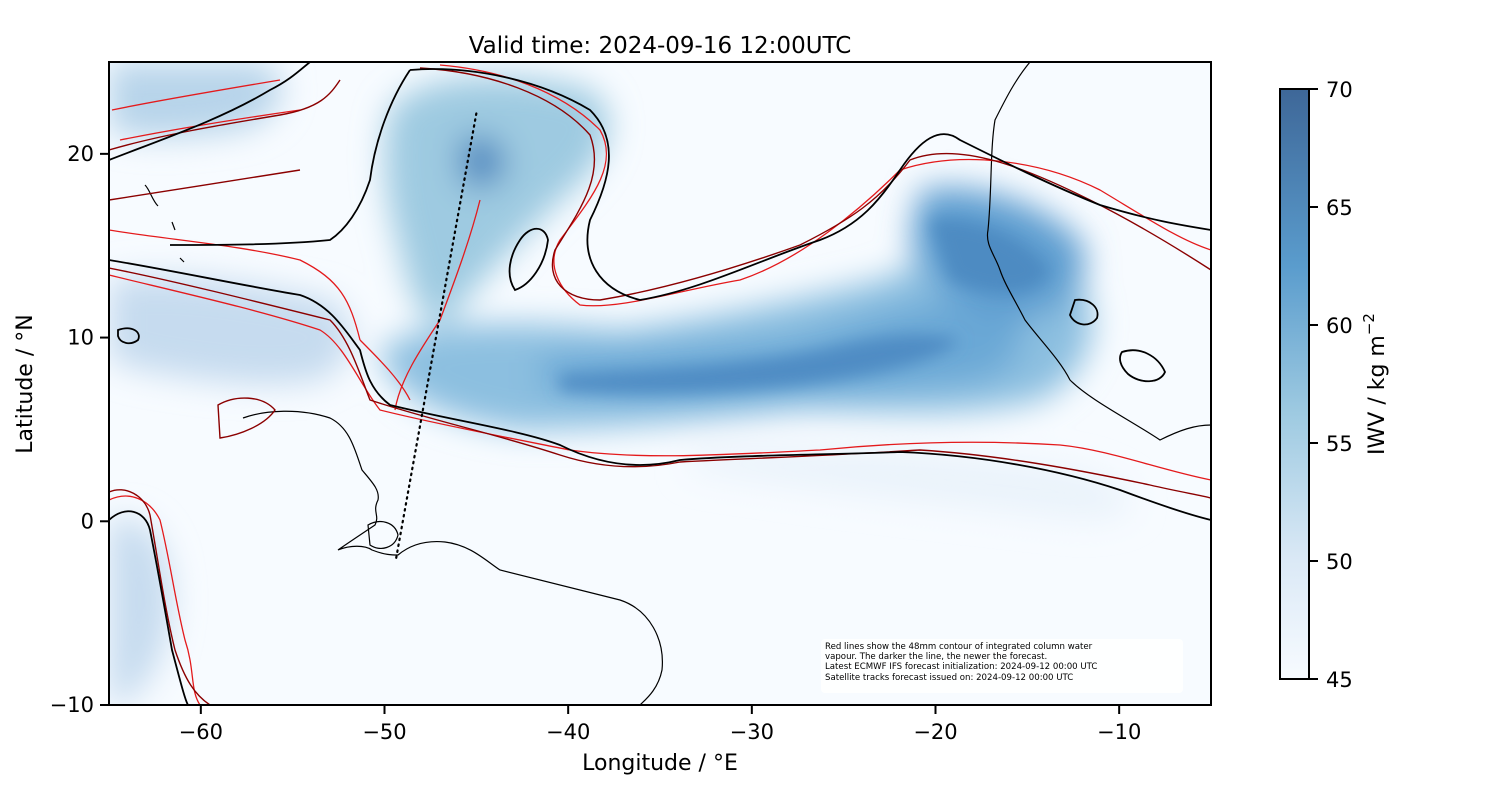  I want to click on contour-new-island, so click(128, 336).